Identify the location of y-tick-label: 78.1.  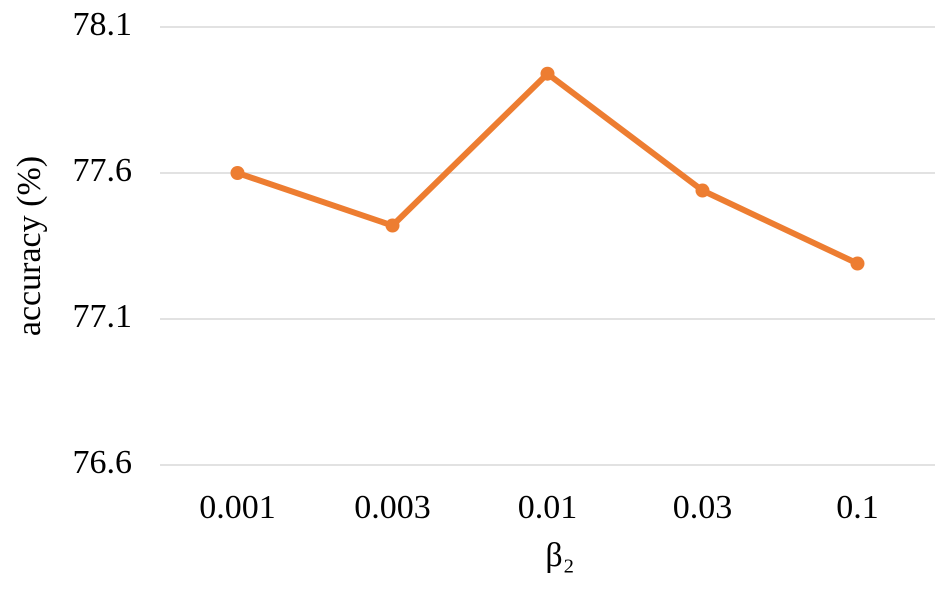
(103, 24).